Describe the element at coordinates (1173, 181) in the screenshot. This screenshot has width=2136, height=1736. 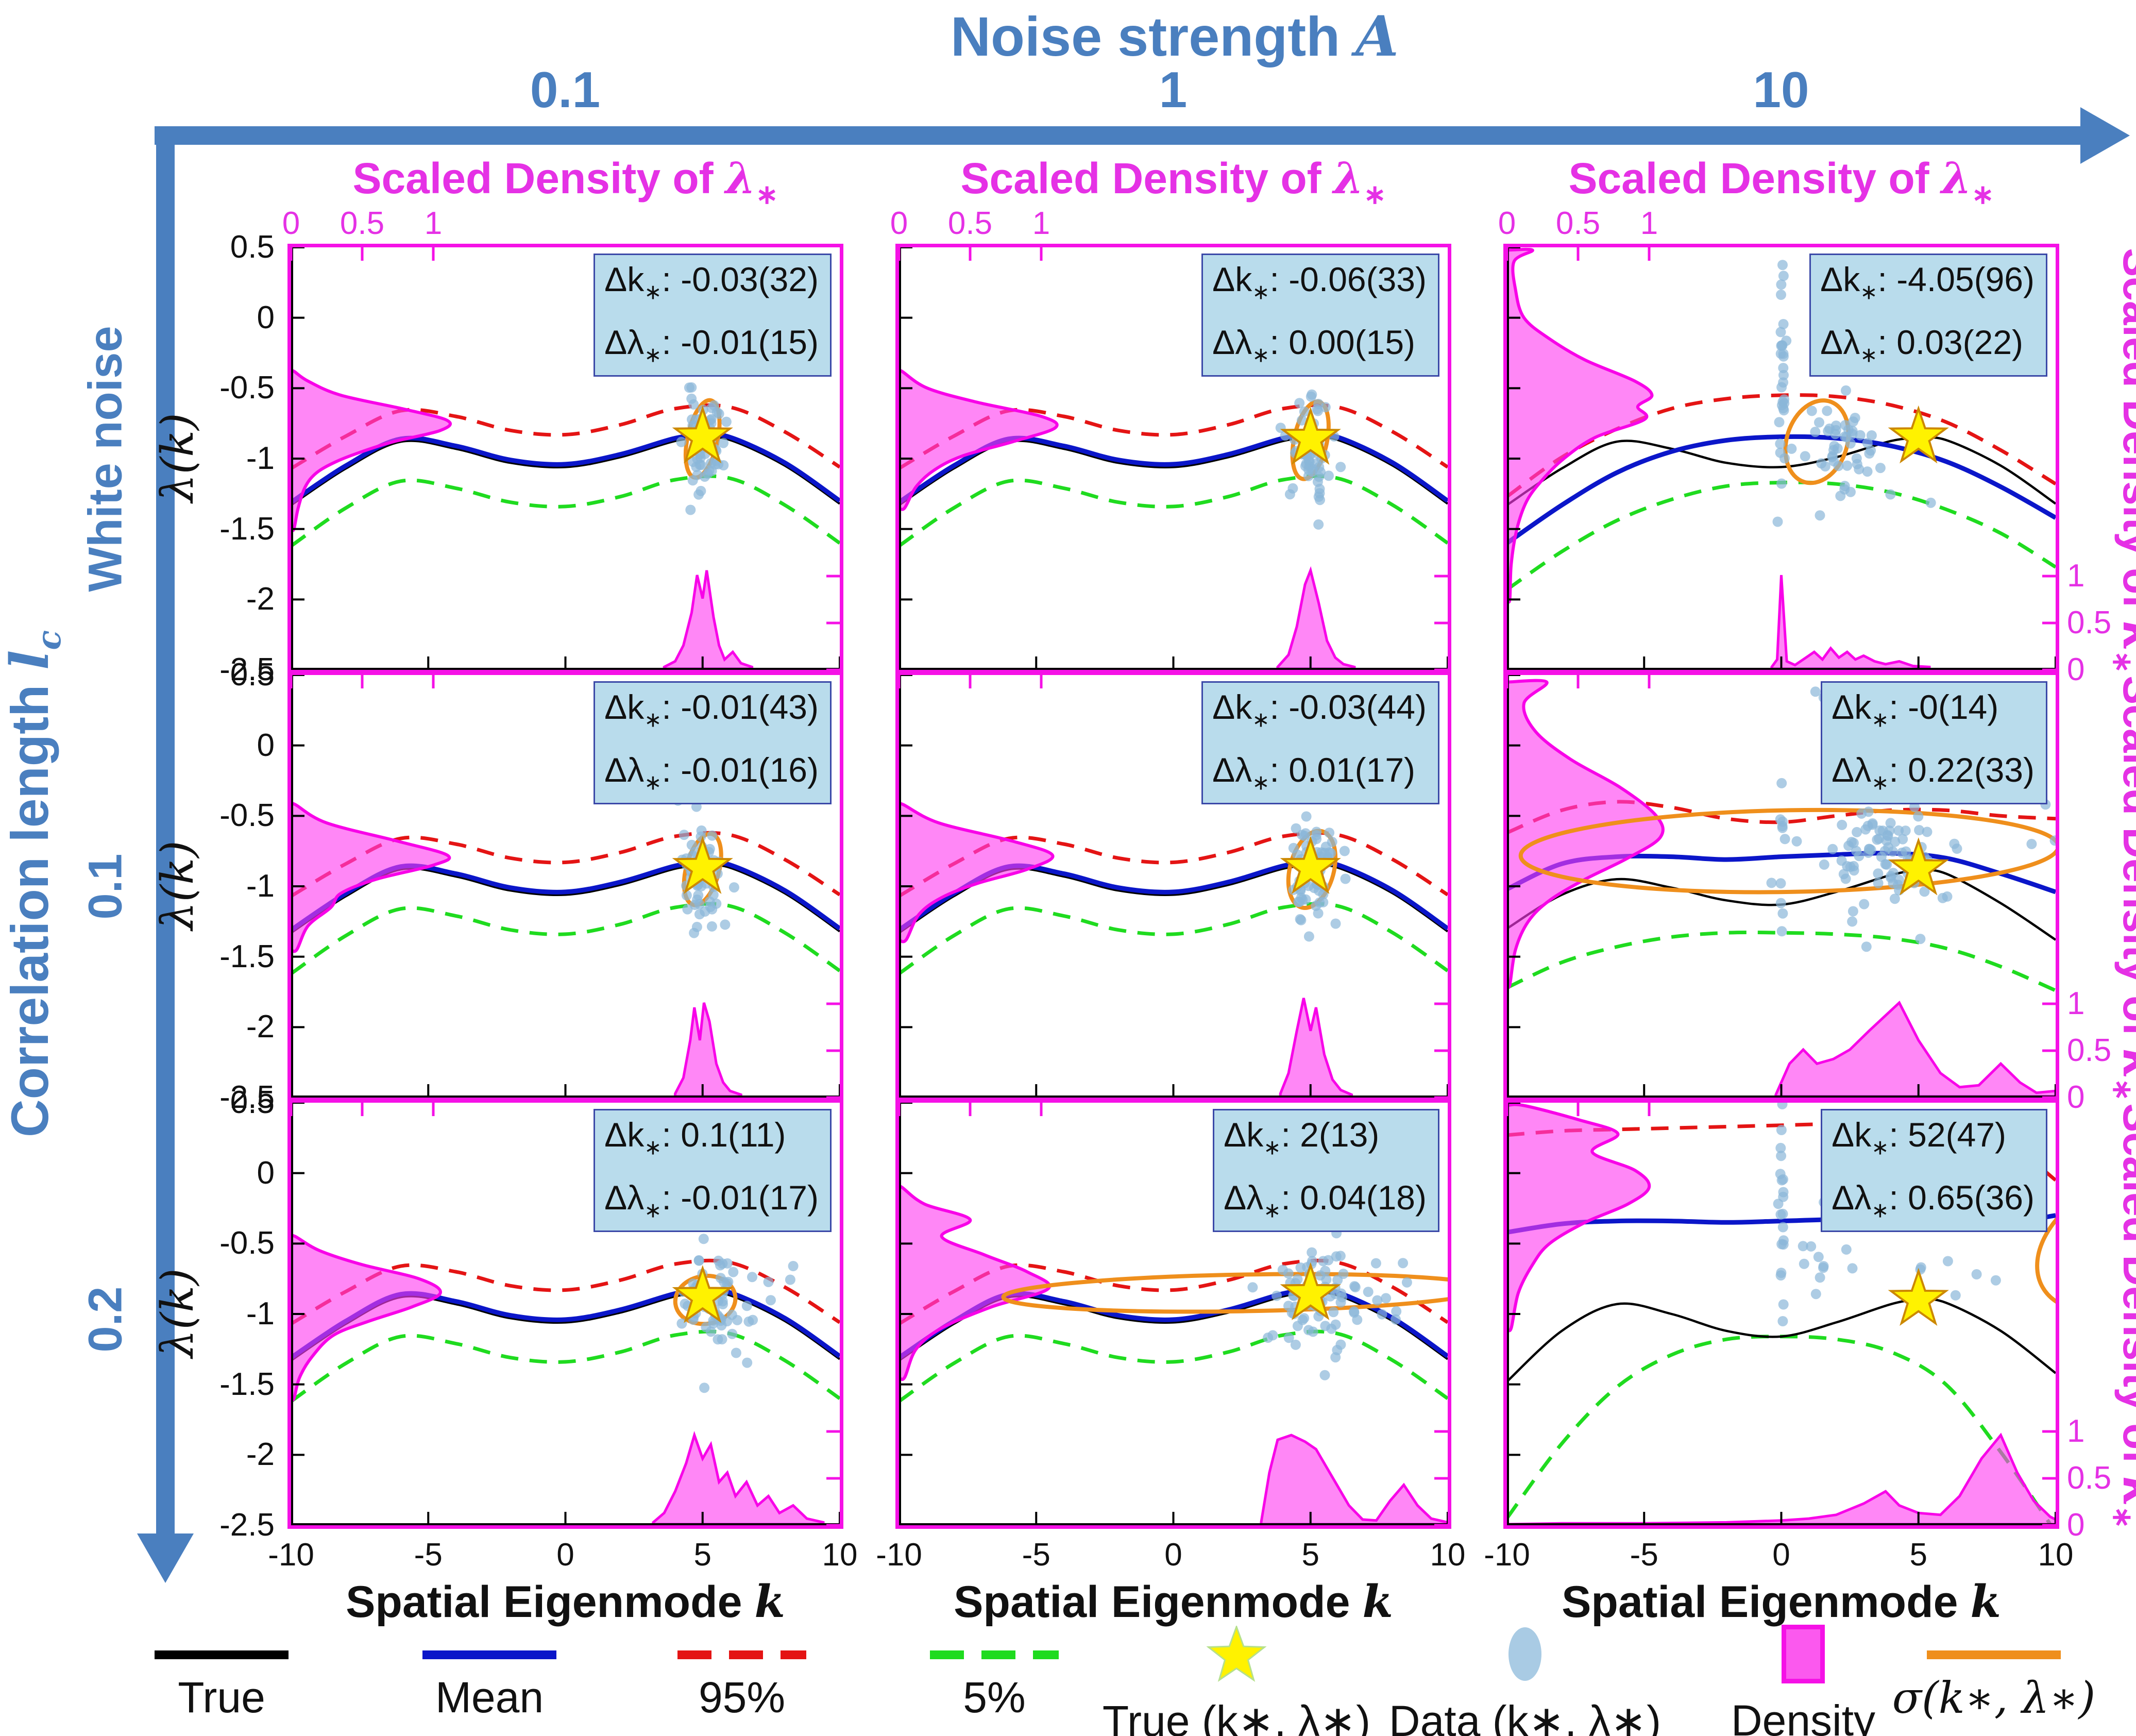
I see `top-density-title: Scaled Density of λ∗` at that location.